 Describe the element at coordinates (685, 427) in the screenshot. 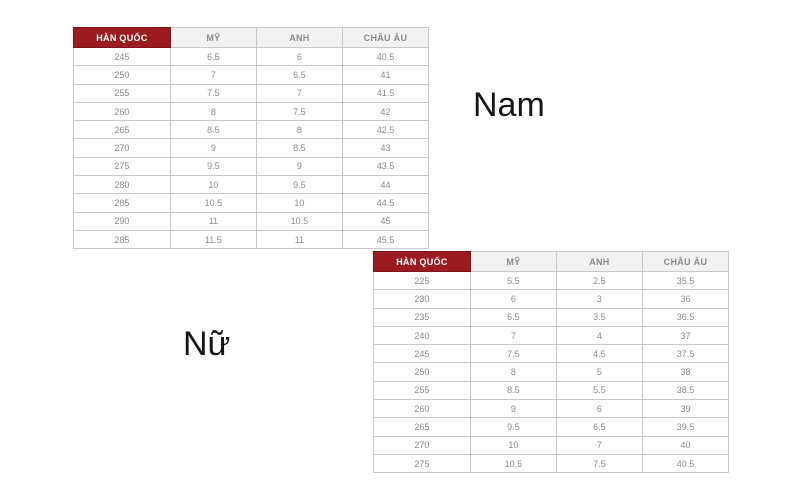

I see `size-cell: 39.5` at that location.